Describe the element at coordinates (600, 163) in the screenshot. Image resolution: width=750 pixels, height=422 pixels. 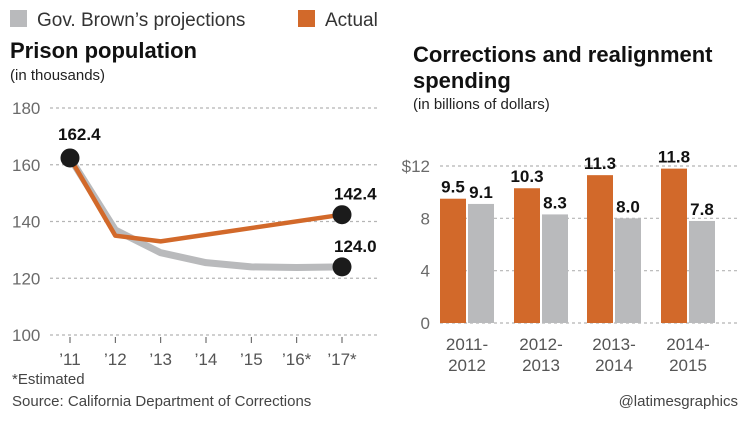
I see `spending-bar-label-actual: 11.3` at that location.